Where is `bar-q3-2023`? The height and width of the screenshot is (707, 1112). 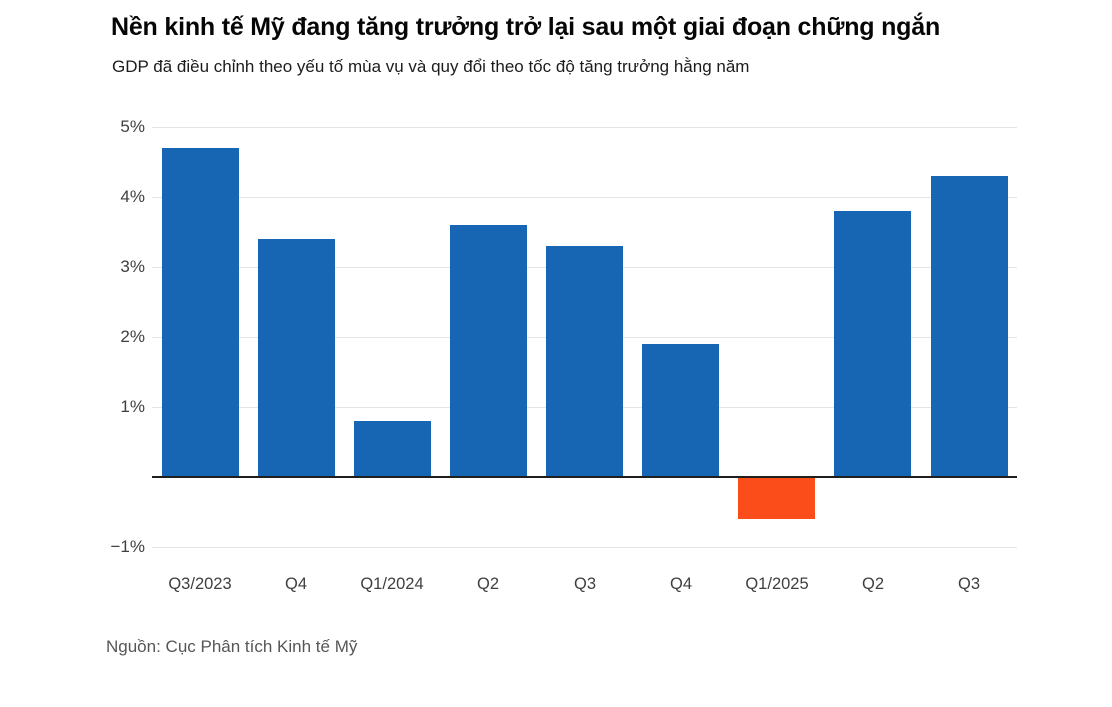
bar-q3-2023 is located at coordinates (200, 312).